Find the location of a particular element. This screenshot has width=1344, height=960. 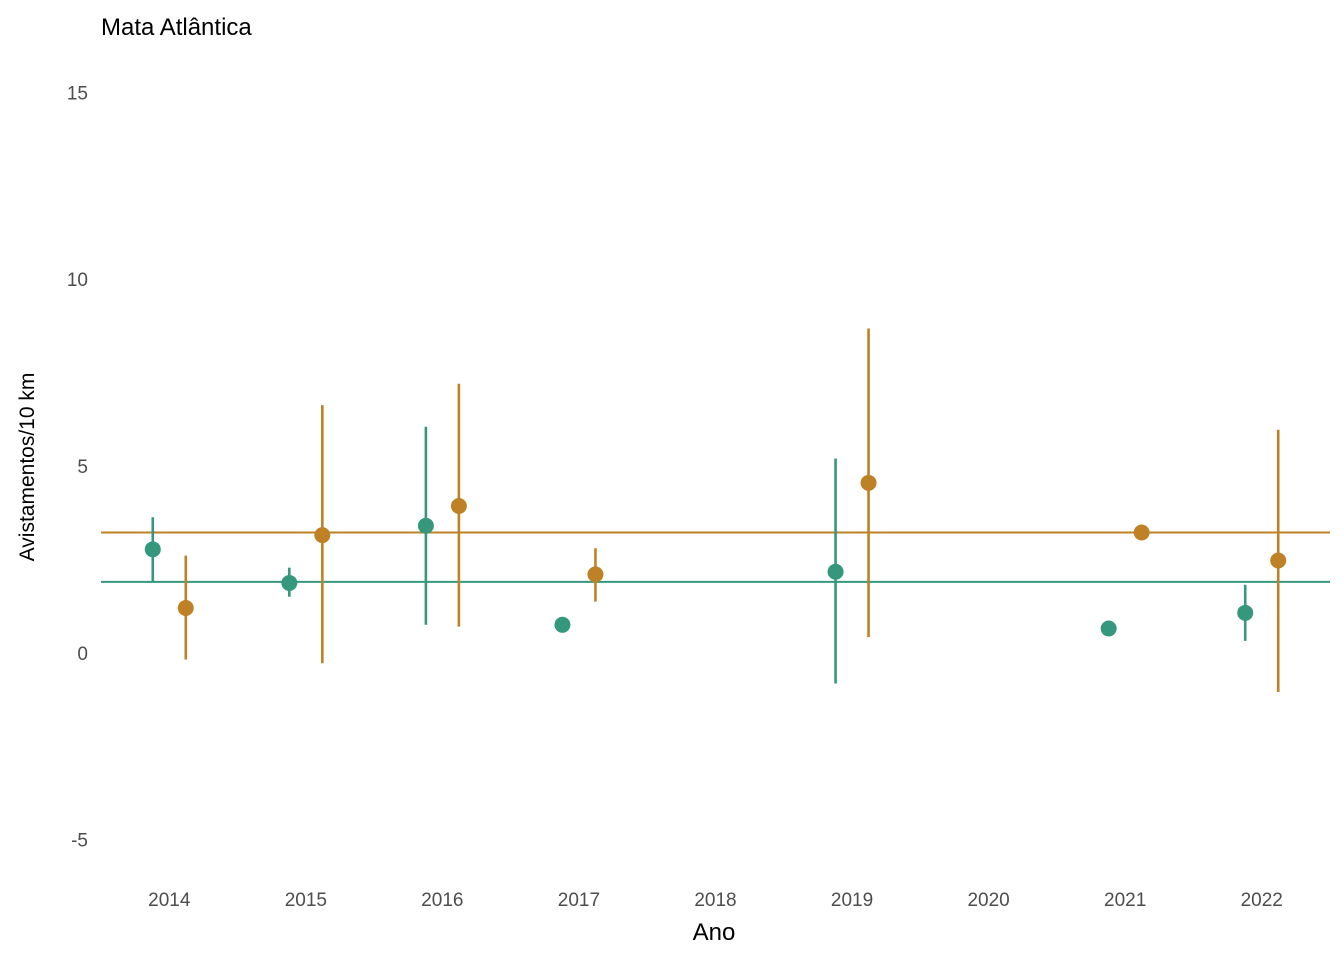

x-tick-label: 2015 is located at coordinates (306, 900).